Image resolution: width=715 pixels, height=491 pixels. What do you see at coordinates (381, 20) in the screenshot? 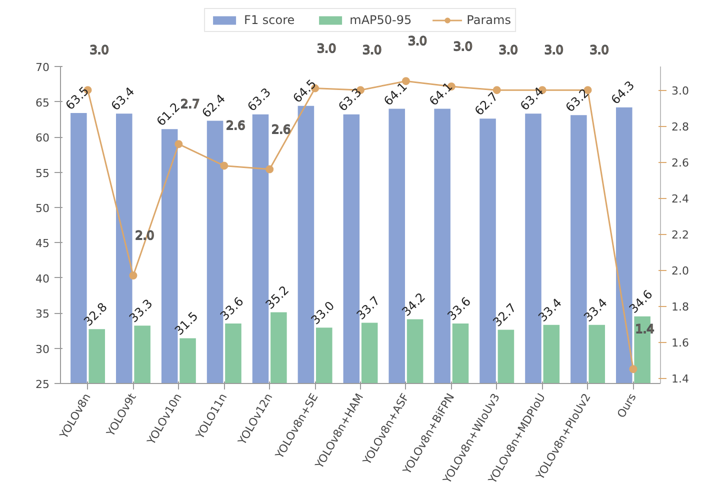
I see `legend-label: mAP50-95` at bounding box center [381, 20].